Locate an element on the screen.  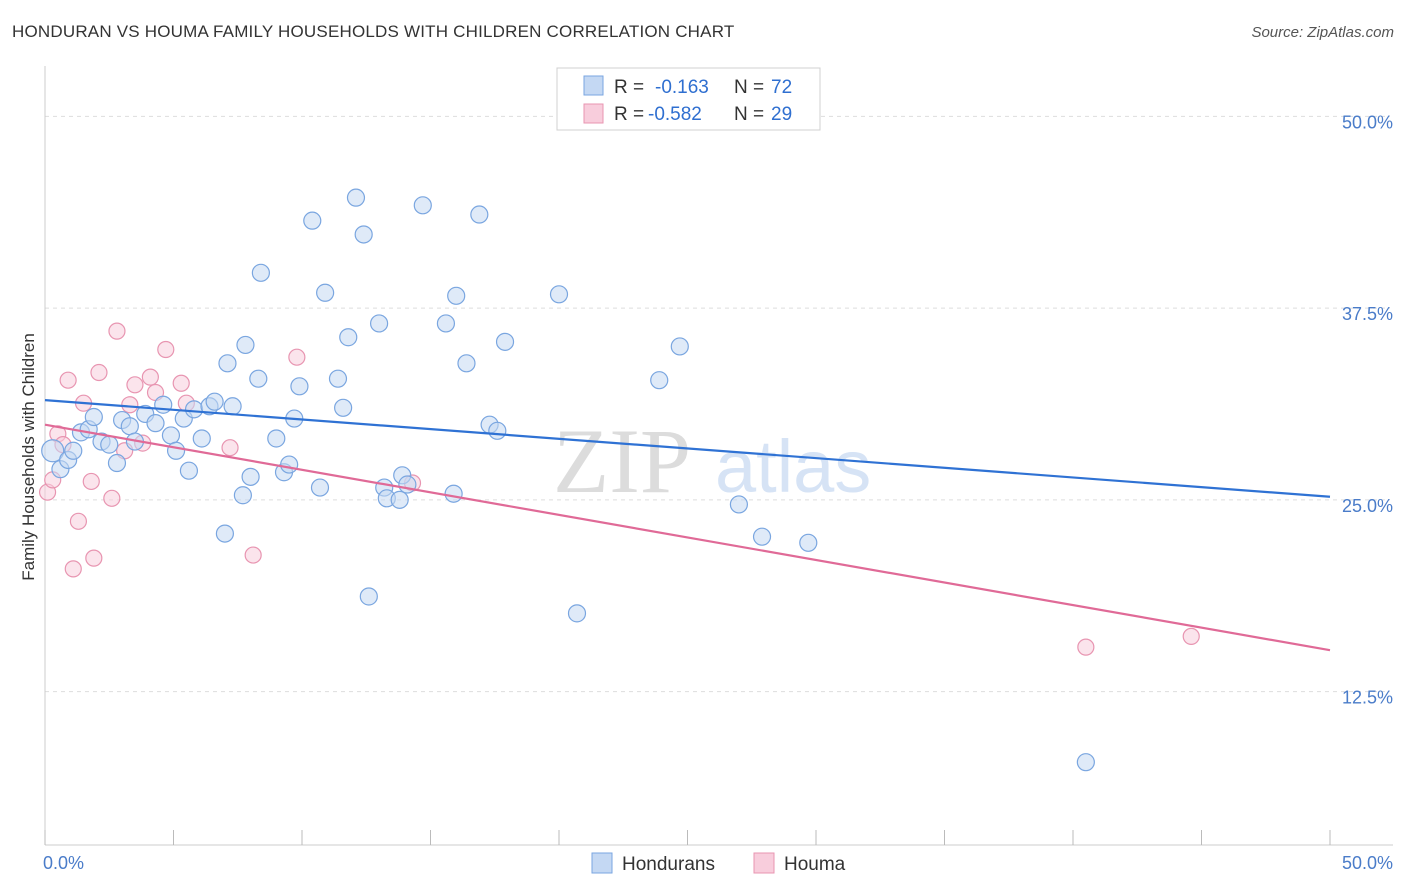
legend-r-value-houma: -0.582 is located at coordinates (675, 114).